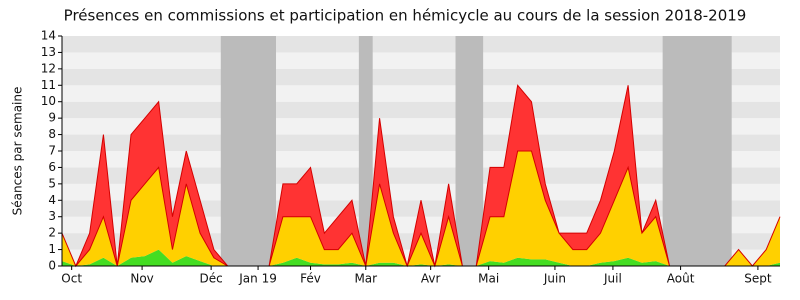  What do you see at coordinates (758, 279) in the screenshot?
I see `x-tick-label: Sept` at bounding box center [758, 279].